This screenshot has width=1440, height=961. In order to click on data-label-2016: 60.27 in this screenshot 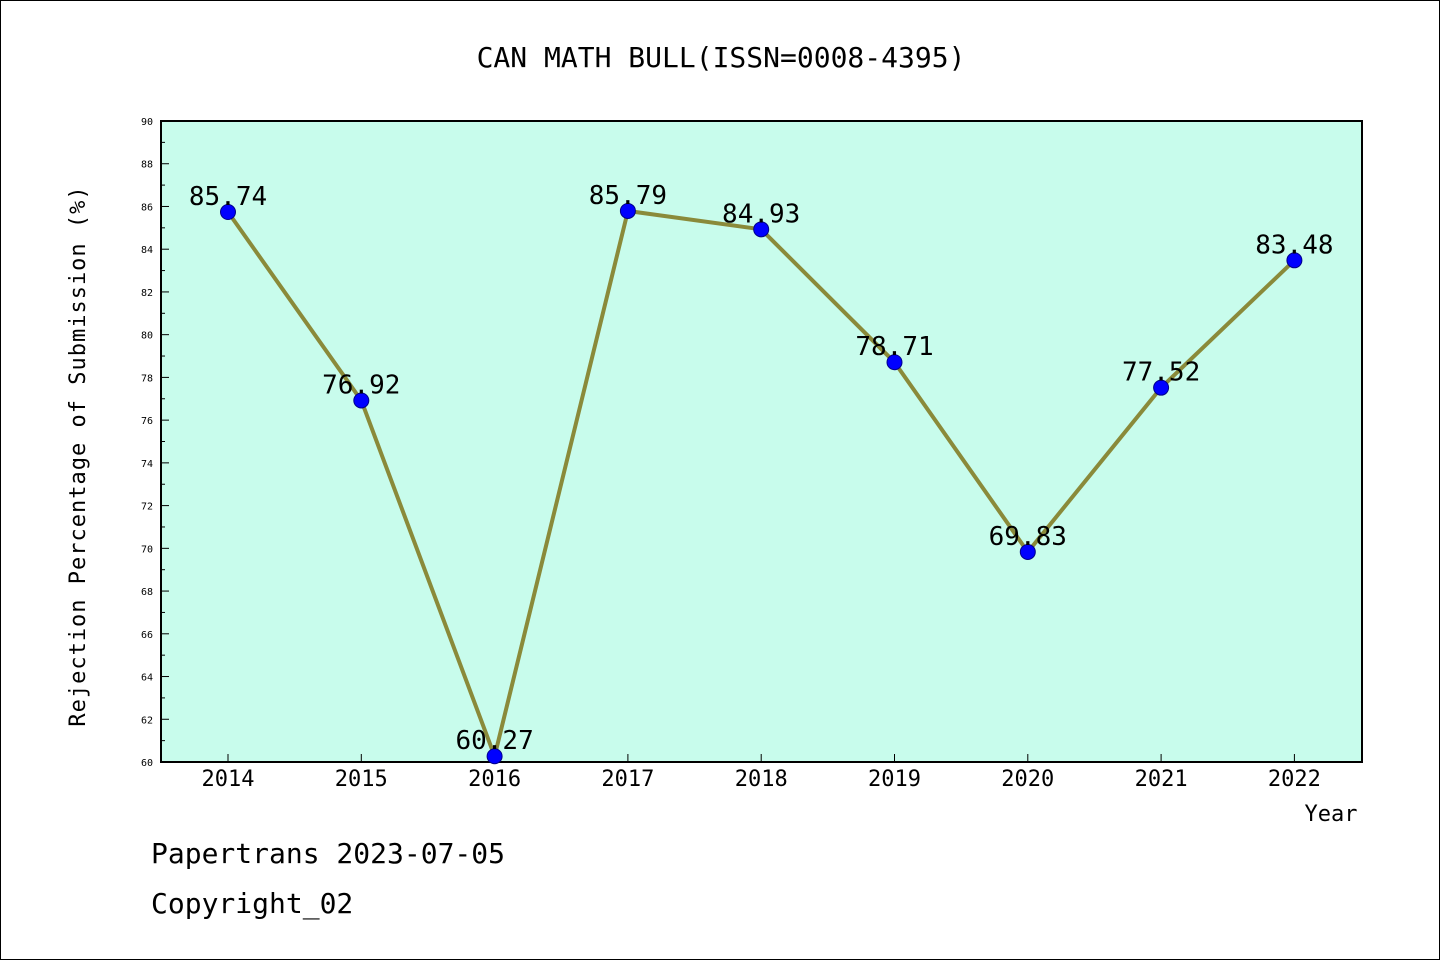, I will do `click(494, 741)`.